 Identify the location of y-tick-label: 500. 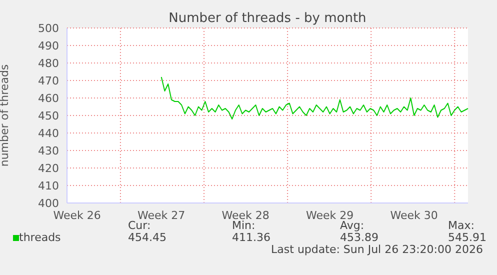
(48, 28).